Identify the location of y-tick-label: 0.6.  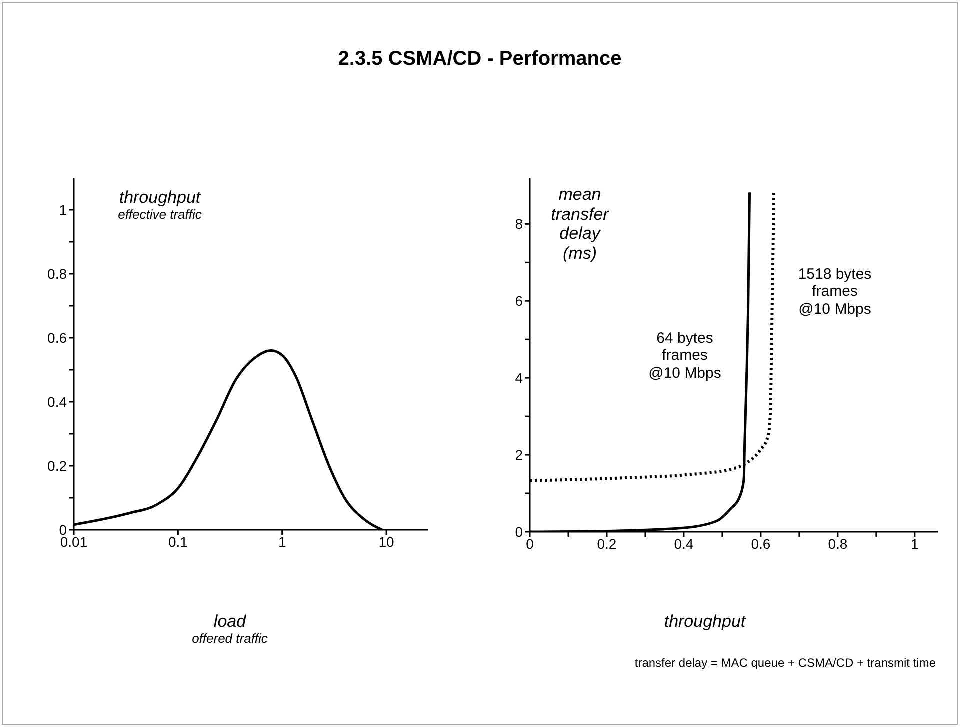
(58, 338).